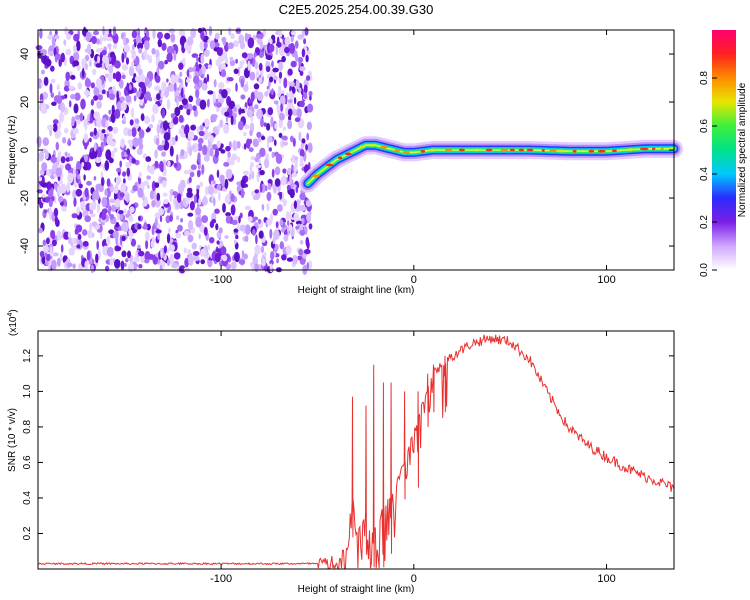  I want to click on y-tick-label: 20, so click(25, 102).